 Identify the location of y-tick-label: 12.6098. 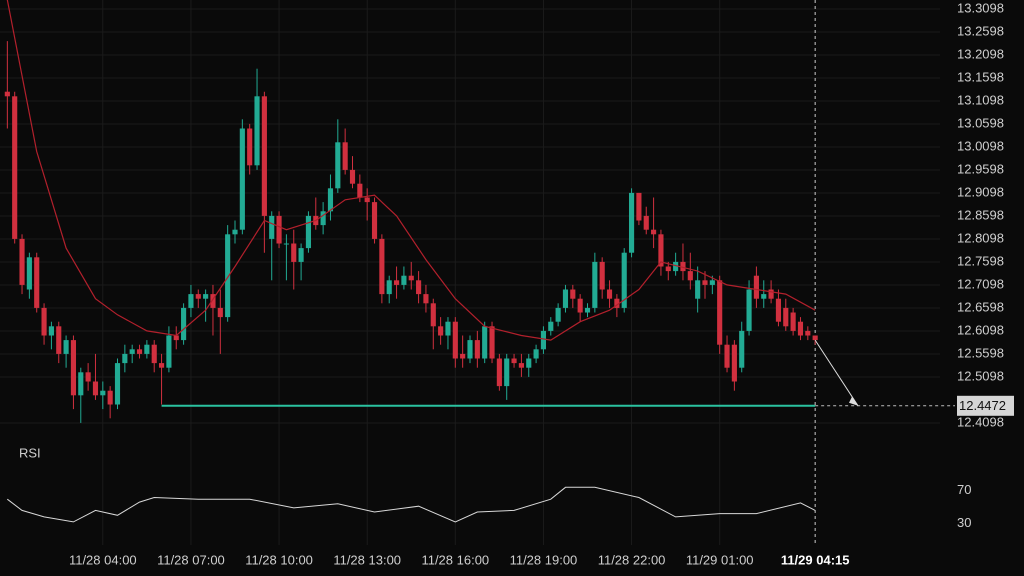
(980, 329).